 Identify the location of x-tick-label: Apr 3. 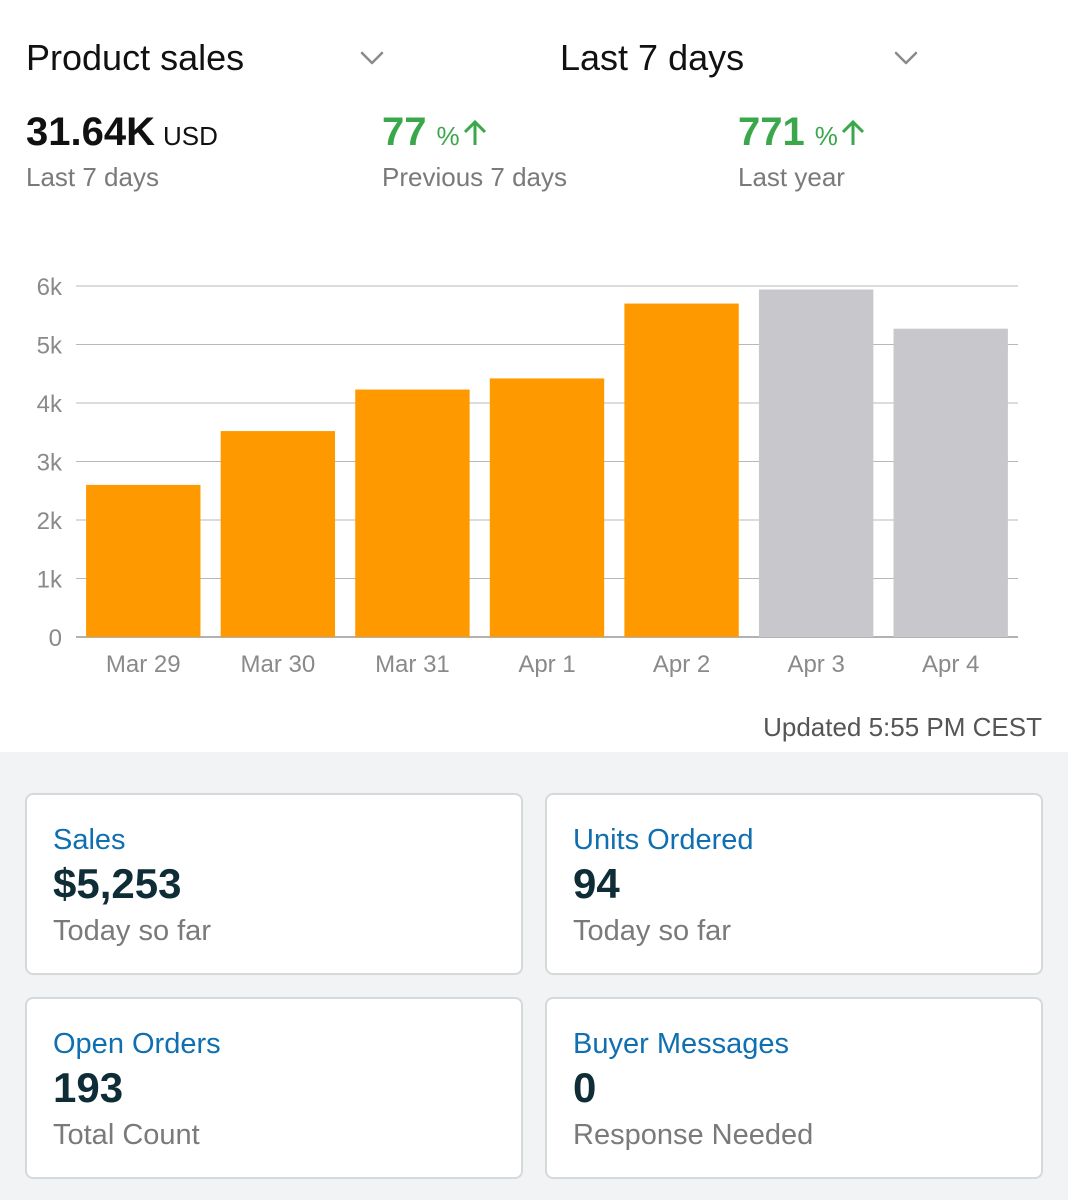
(815, 664).